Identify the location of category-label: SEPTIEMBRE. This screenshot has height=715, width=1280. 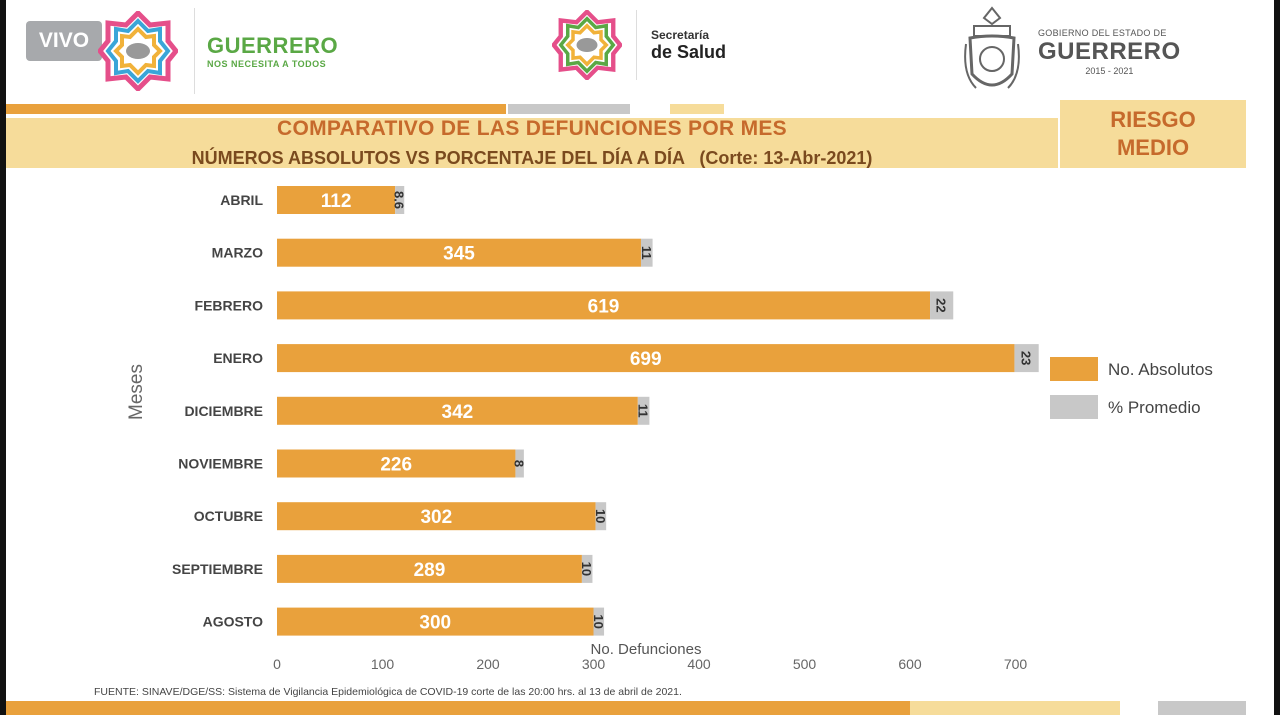
(217, 569).